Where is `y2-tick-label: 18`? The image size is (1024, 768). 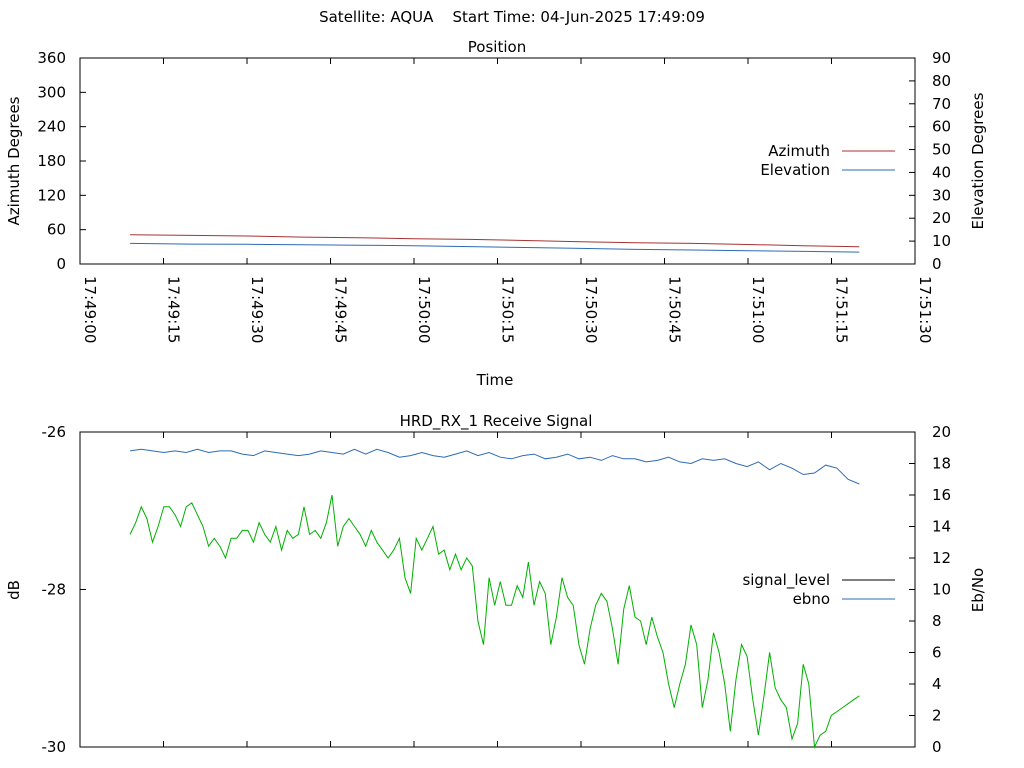
y2-tick-label: 18 is located at coordinates (941, 464).